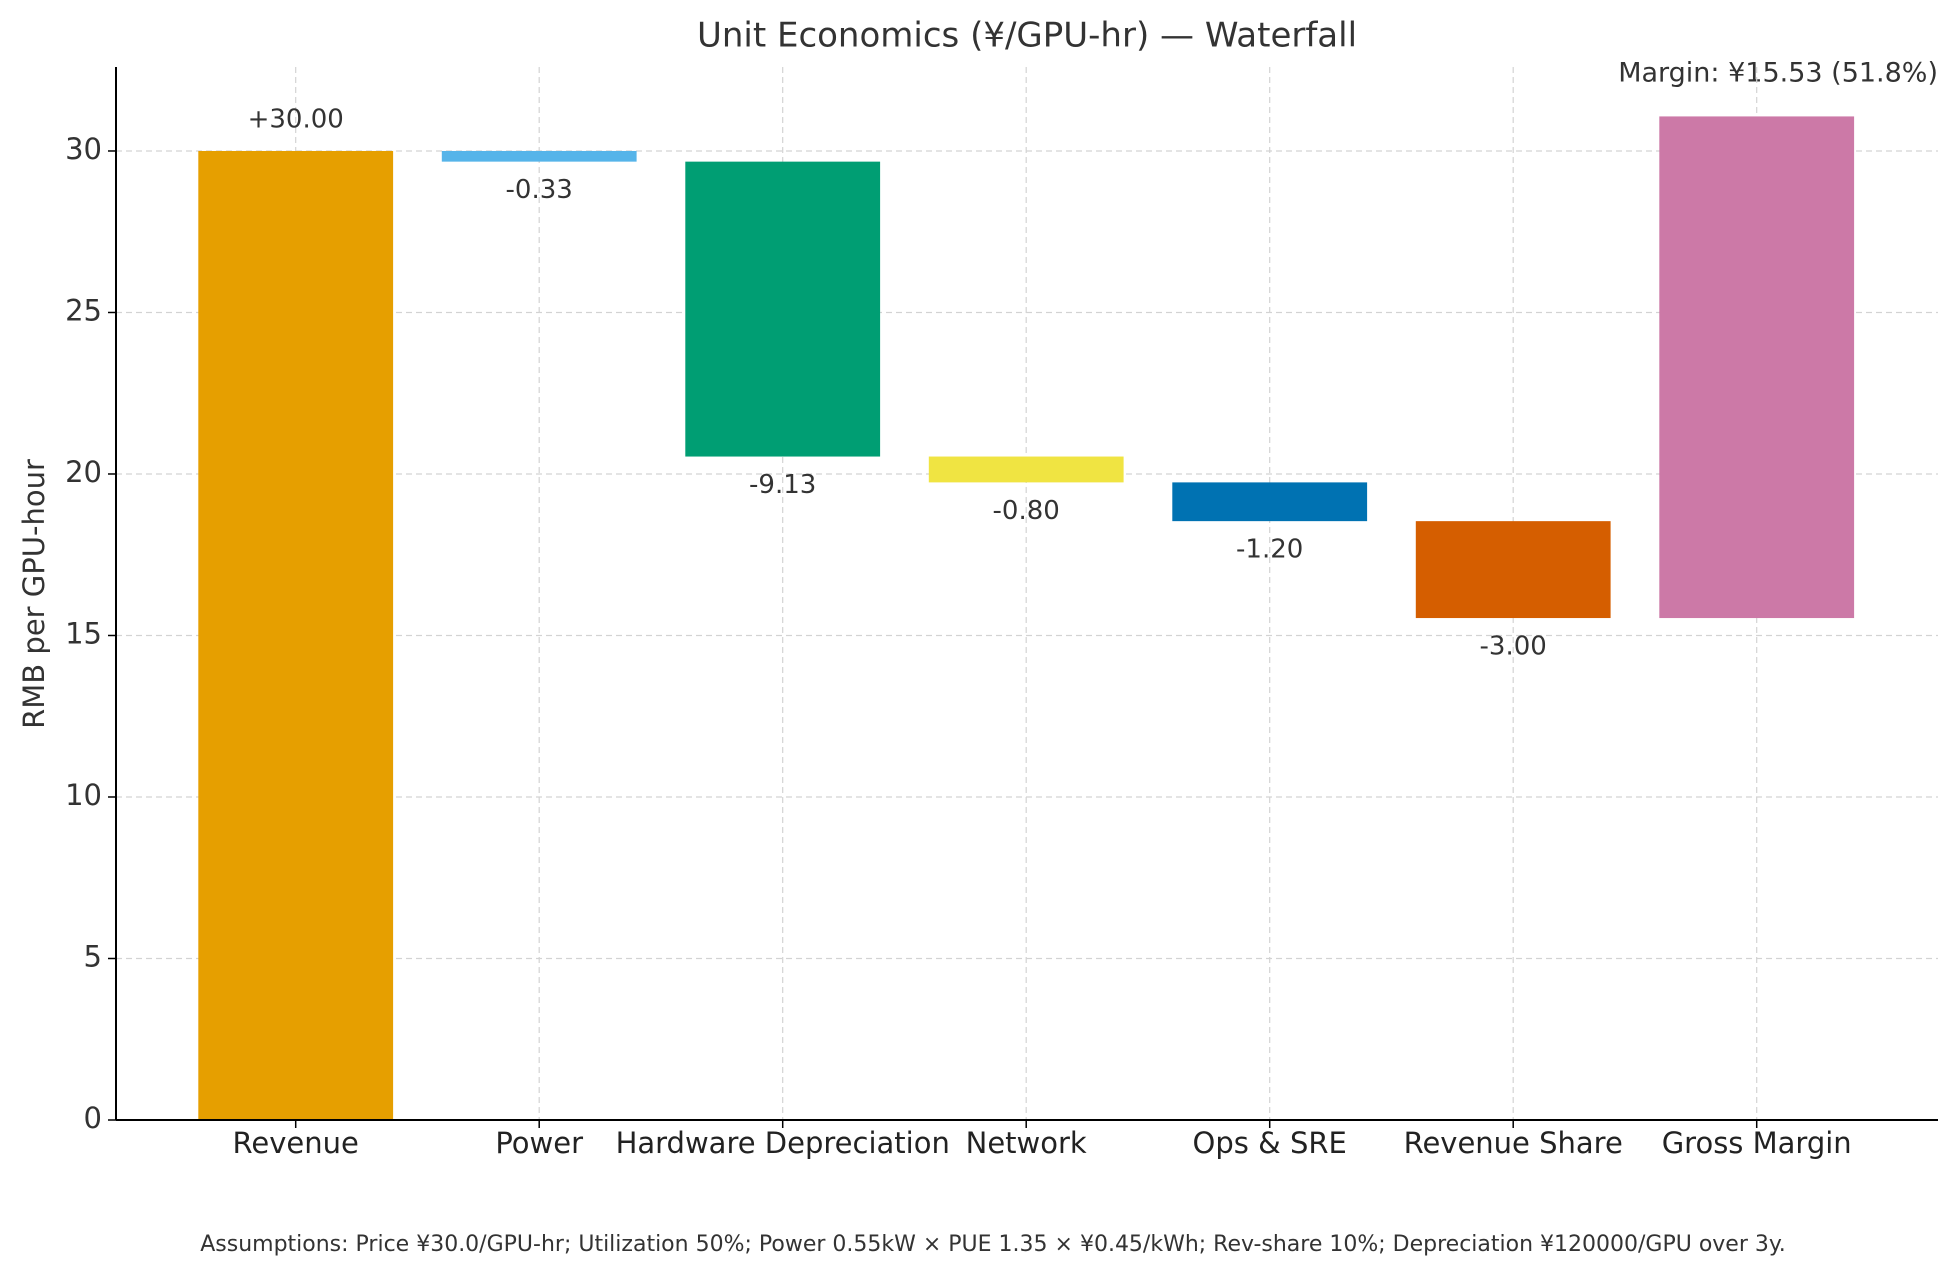 The width and height of the screenshot is (1953, 1275). I want to click on x-tick-label: Power, so click(539, 1143).